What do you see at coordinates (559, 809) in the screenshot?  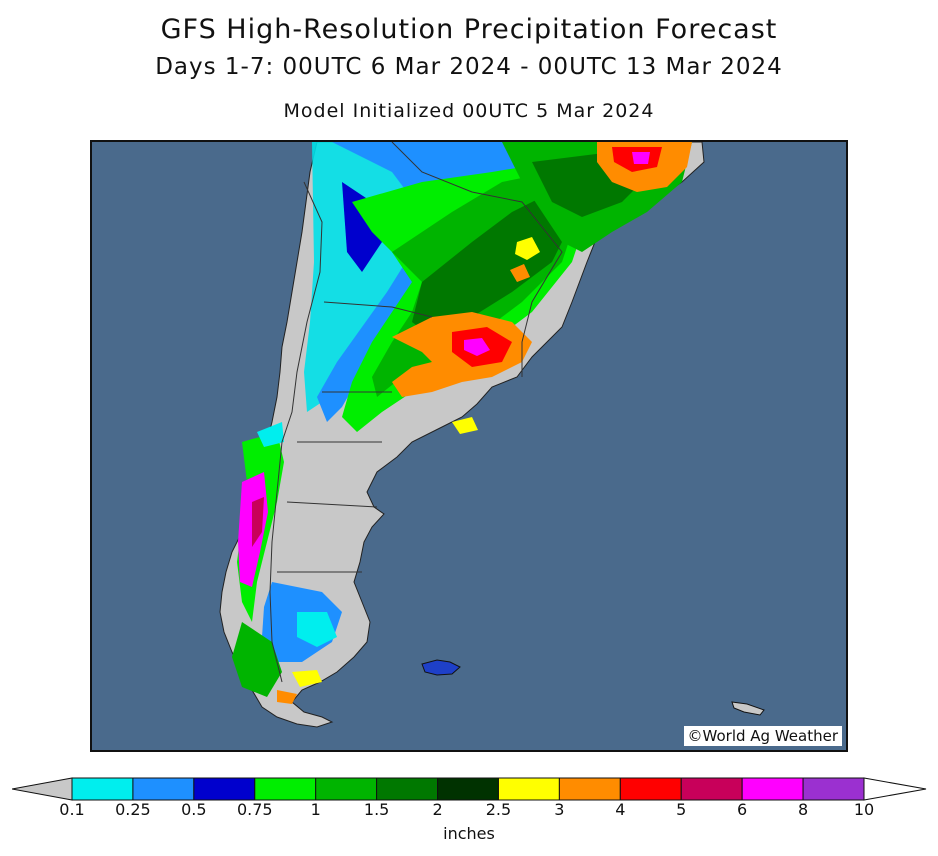 I see `legend-tick-label: 3` at bounding box center [559, 809].